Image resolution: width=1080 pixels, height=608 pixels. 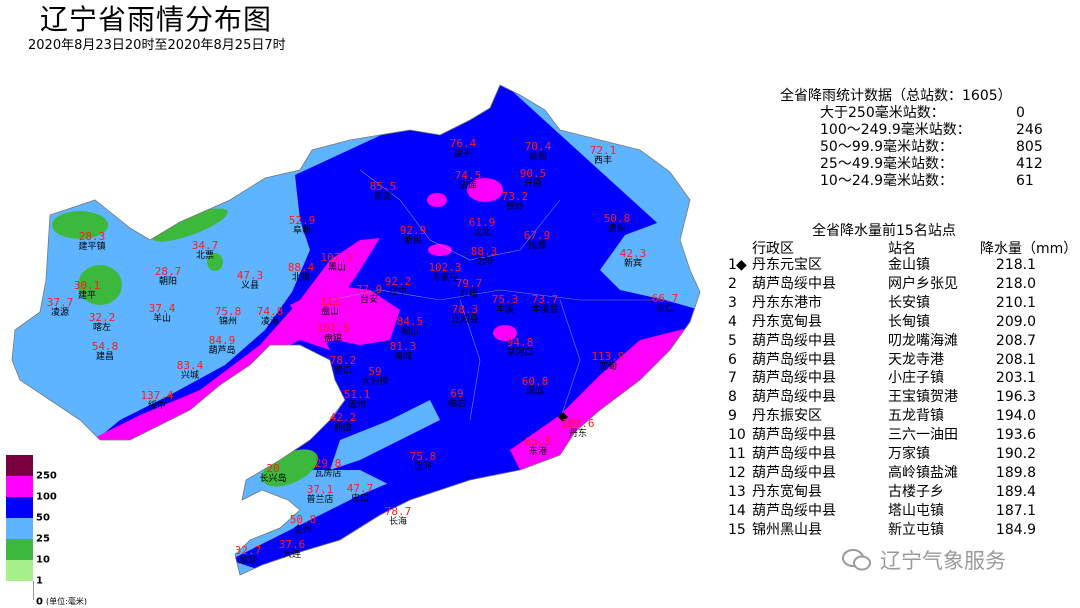 What do you see at coordinates (923, 283) in the screenshot?
I see `station: 网户乡张见` at bounding box center [923, 283].